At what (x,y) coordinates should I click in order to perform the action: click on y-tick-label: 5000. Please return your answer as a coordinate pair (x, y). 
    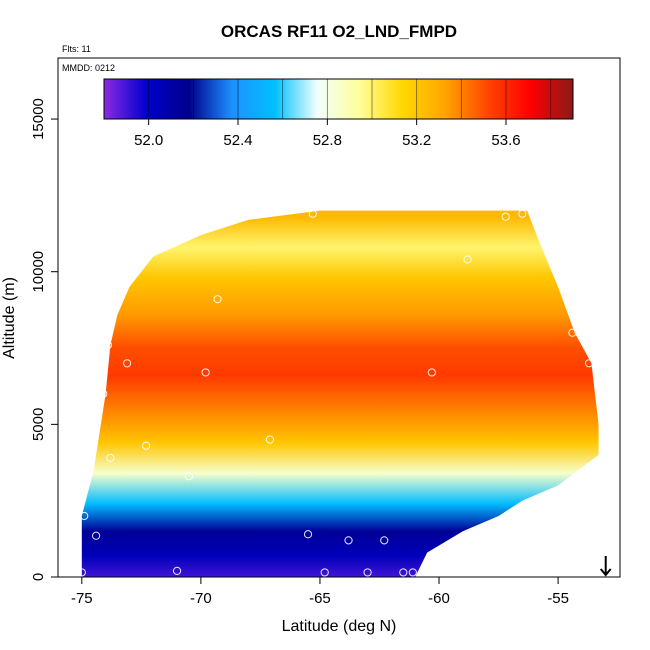
    Looking at the image, I should click on (38, 424).